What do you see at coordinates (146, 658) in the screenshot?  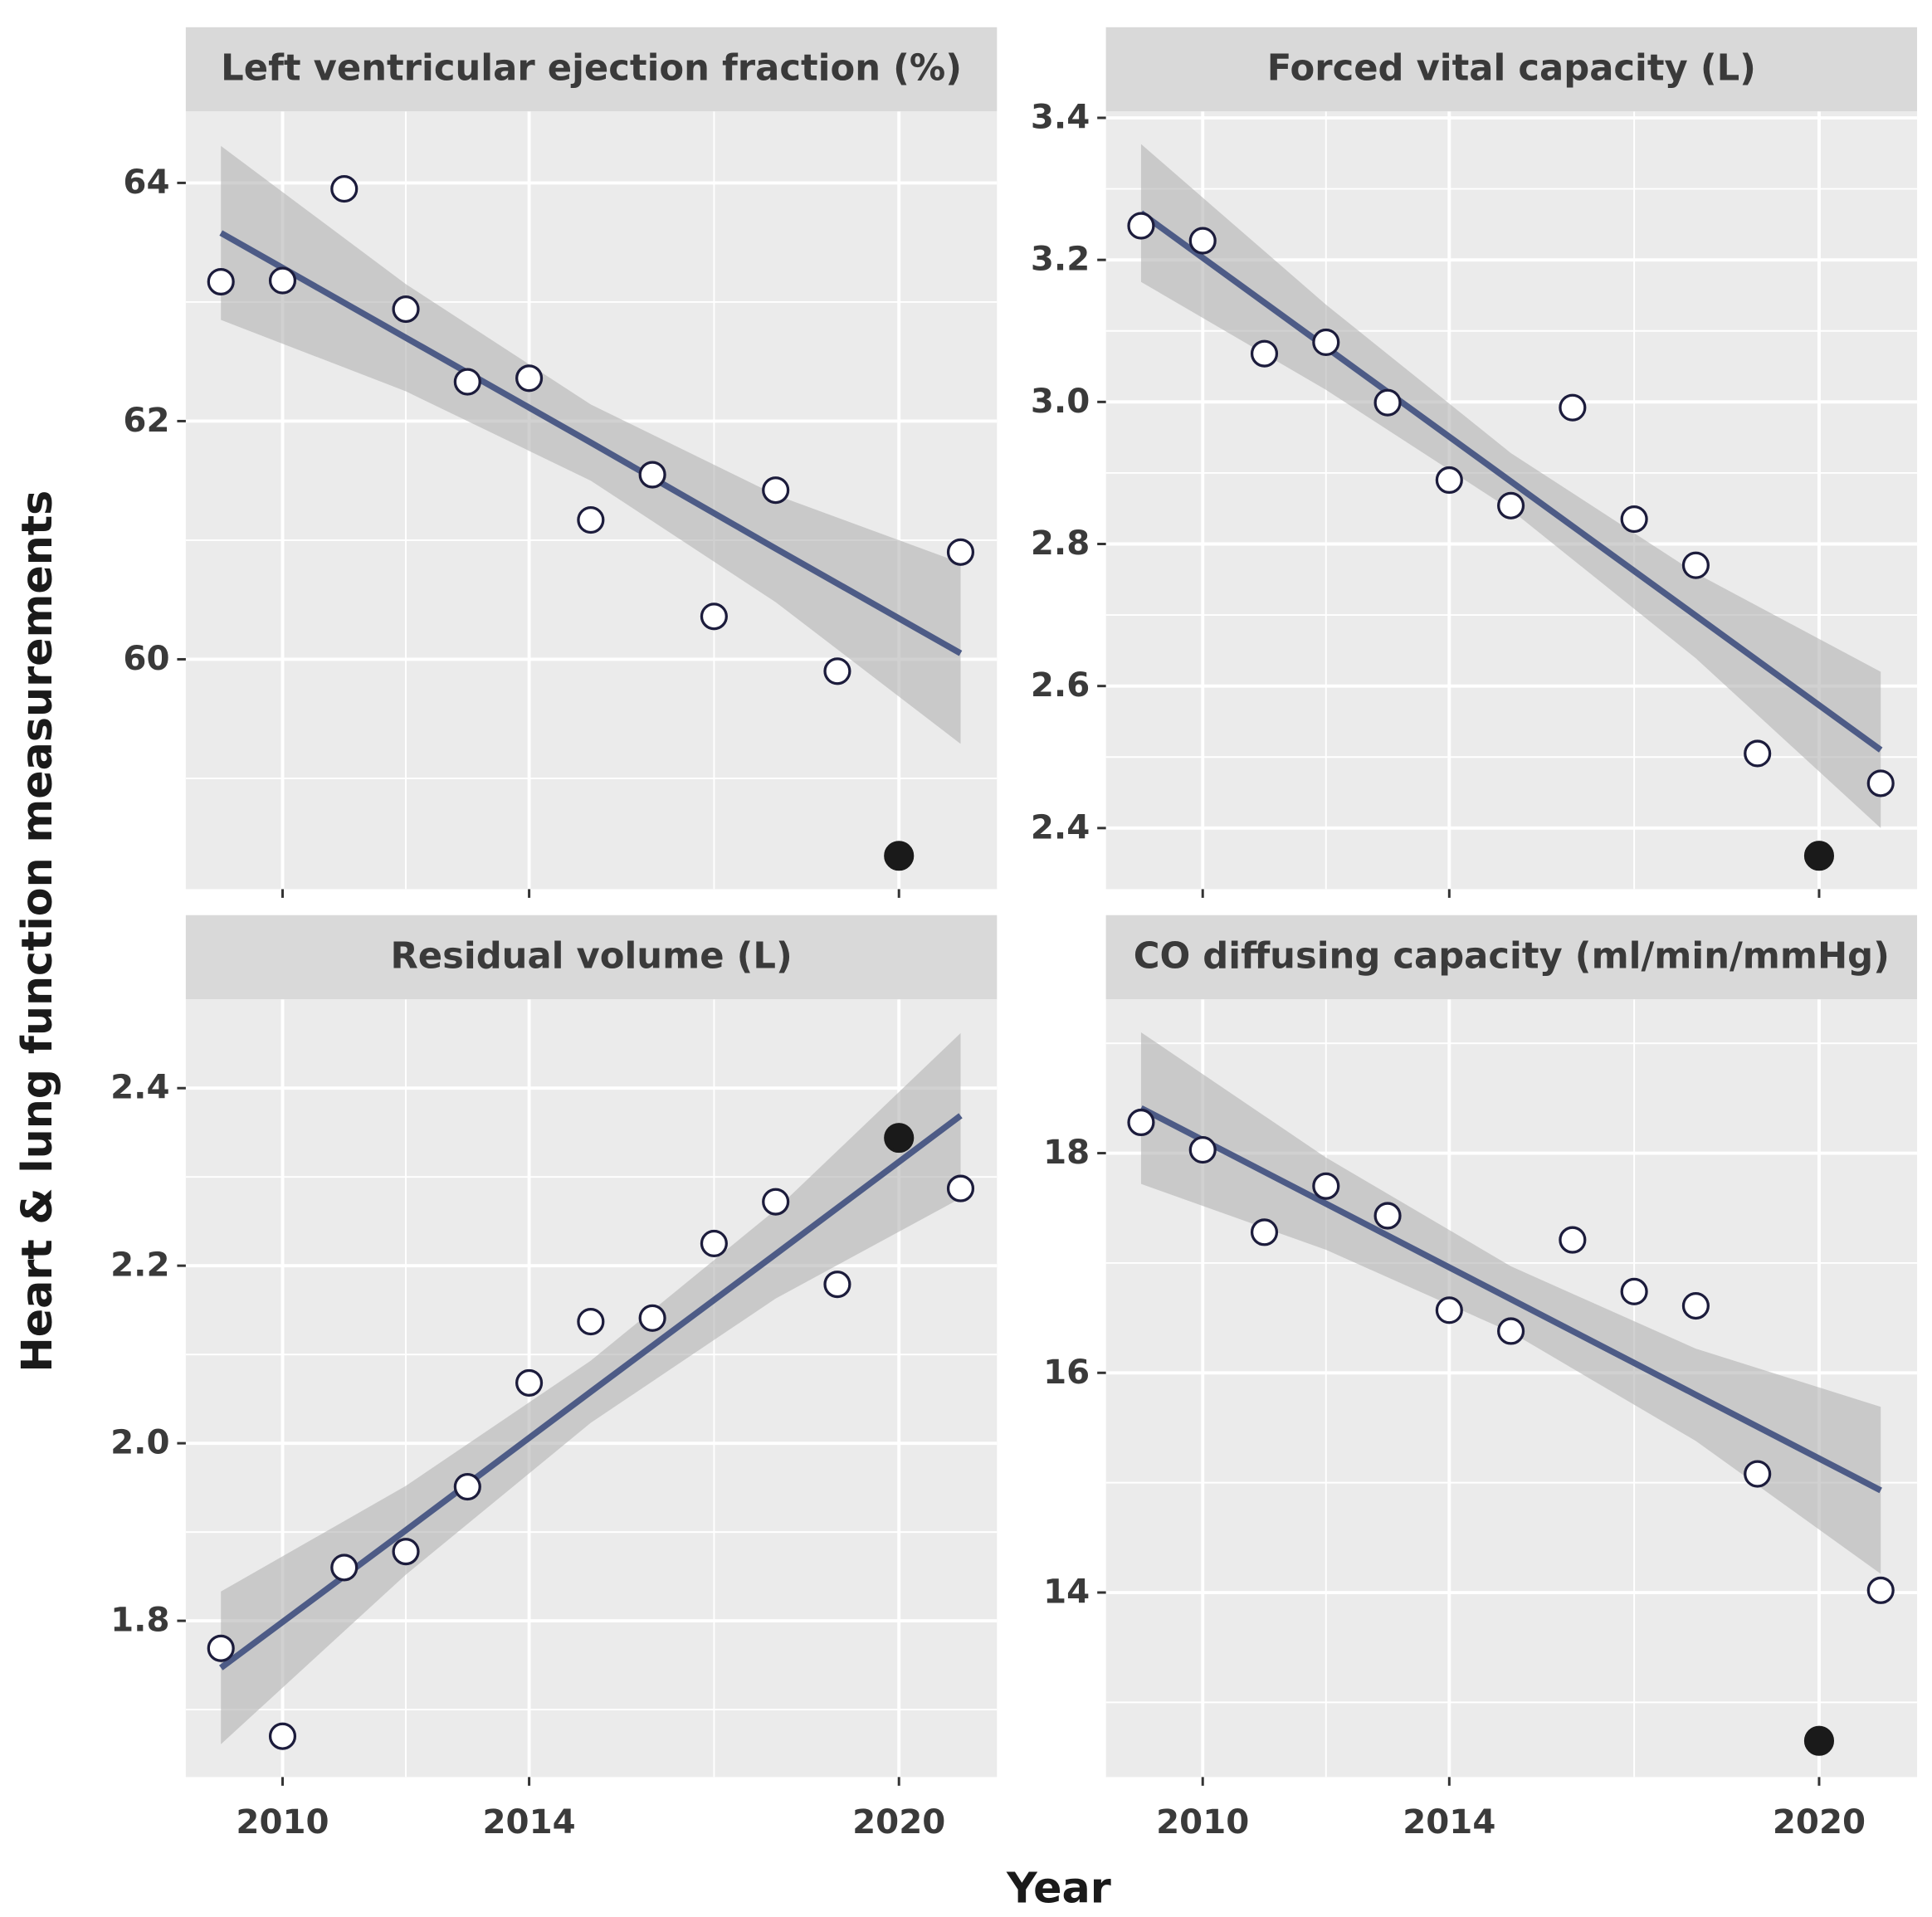 I see `y-tick-label: 60` at bounding box center [146, 658].